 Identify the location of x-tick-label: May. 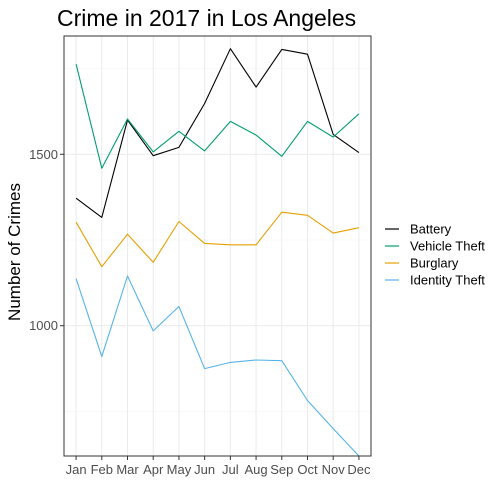
(179, 469).